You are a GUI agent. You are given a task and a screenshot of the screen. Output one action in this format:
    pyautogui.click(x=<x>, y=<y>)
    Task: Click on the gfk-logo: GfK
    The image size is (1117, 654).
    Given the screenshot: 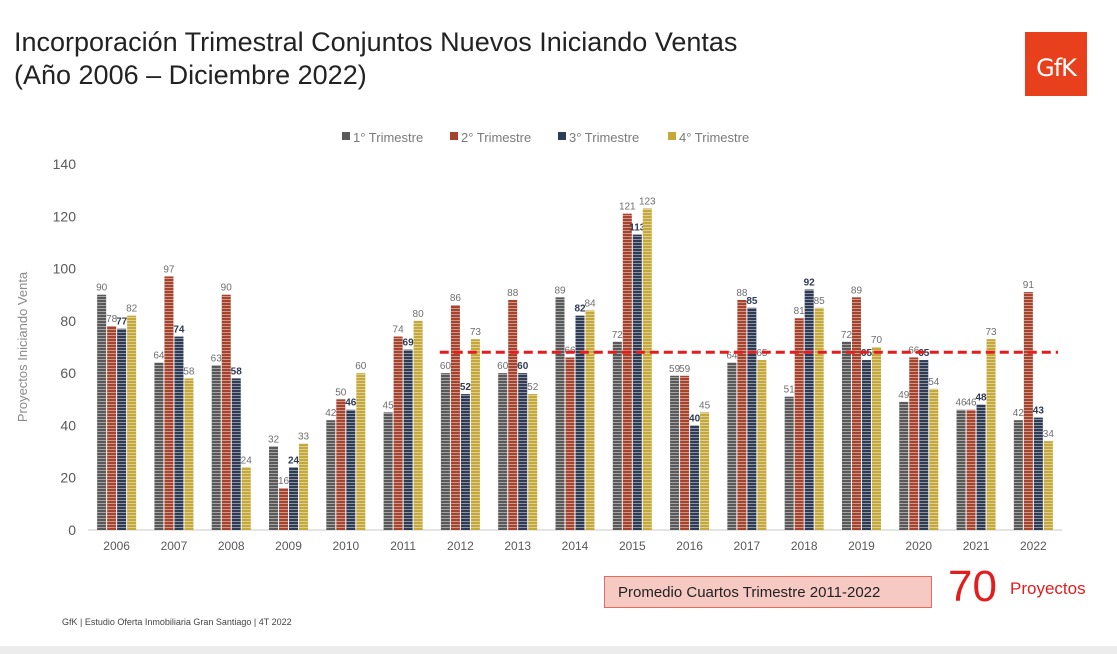 What is the action you would take?
    pyautogui.click(x=1056, y=64)
    